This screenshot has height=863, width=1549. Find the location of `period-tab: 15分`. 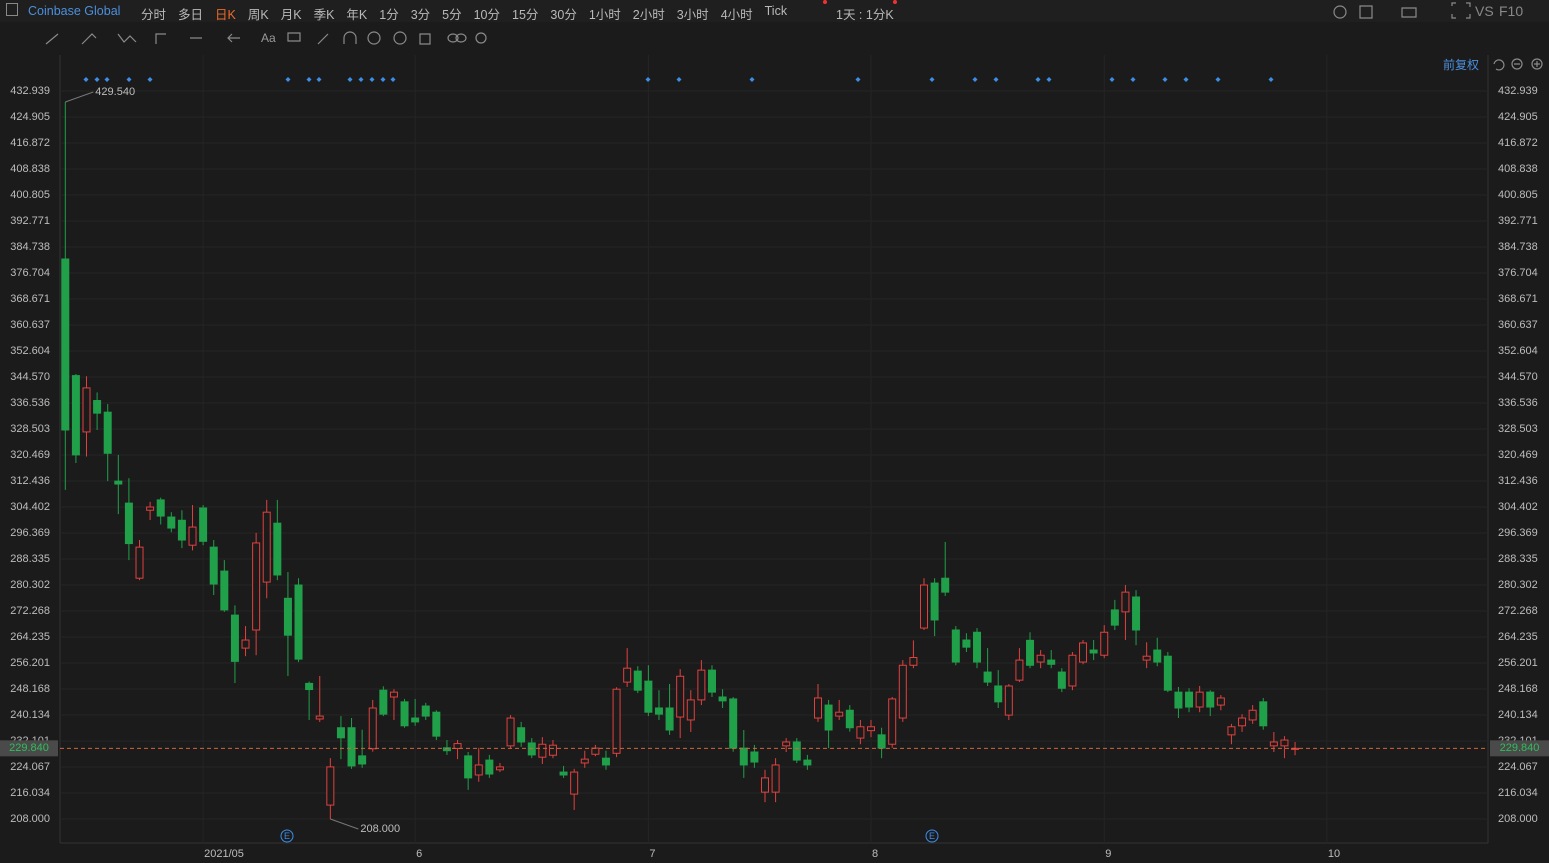

period-tab: 15分 is located at coordinates (525, 15).